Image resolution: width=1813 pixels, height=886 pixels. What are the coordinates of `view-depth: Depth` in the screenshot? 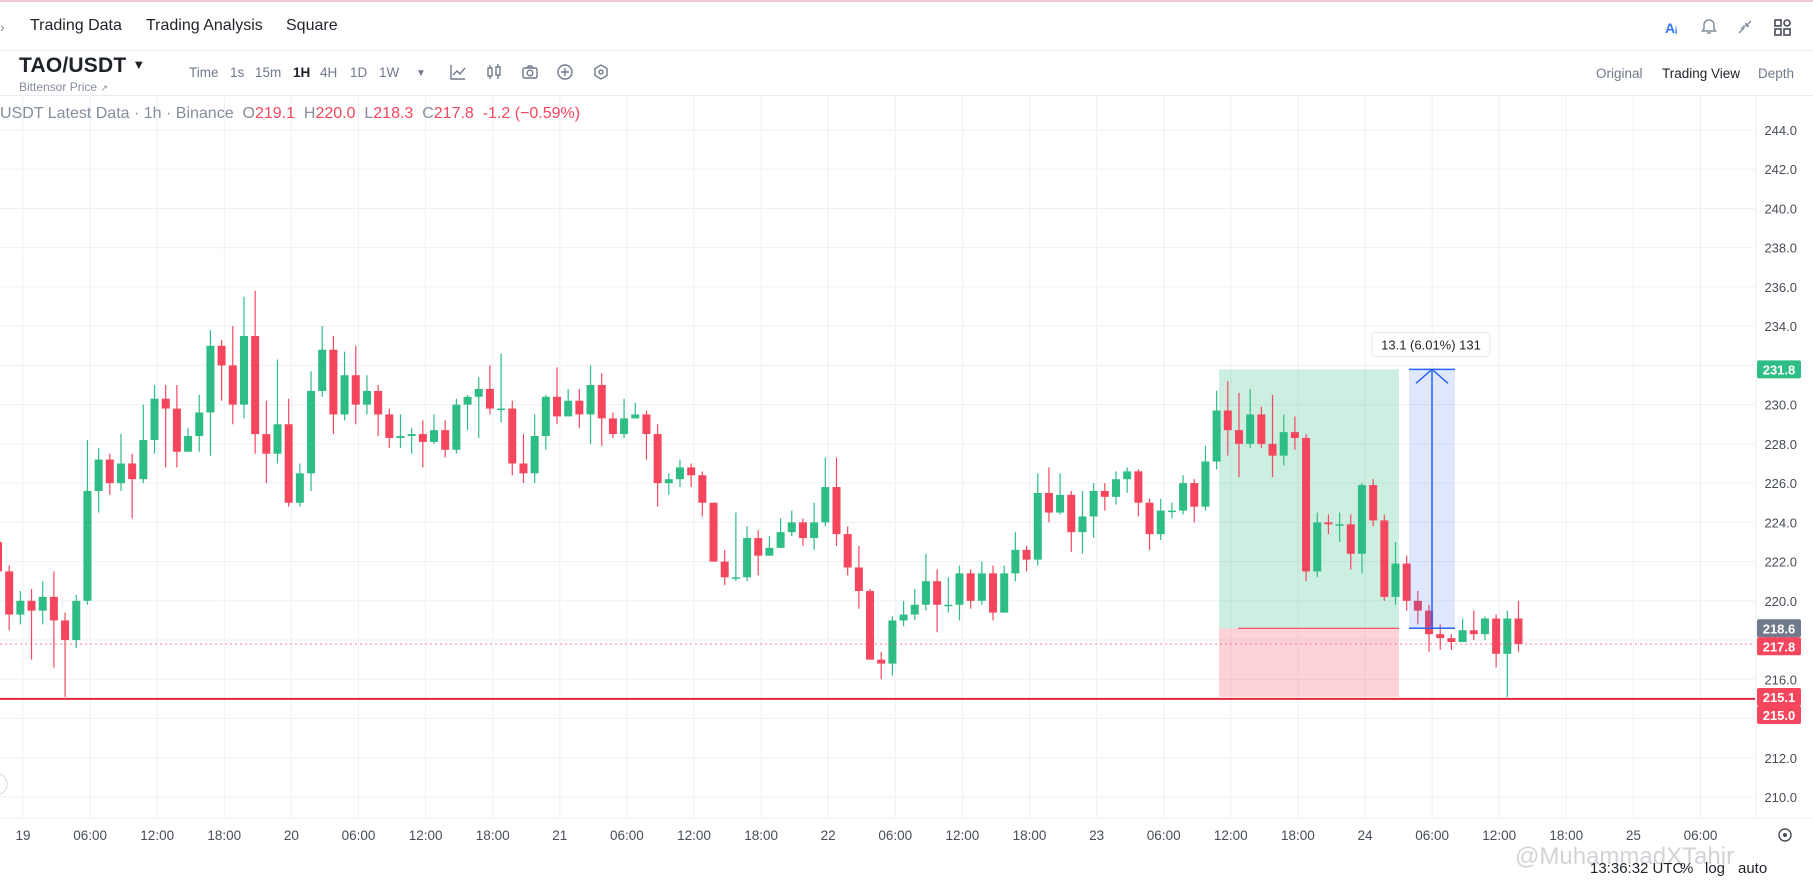 It's located at (1776, 73).